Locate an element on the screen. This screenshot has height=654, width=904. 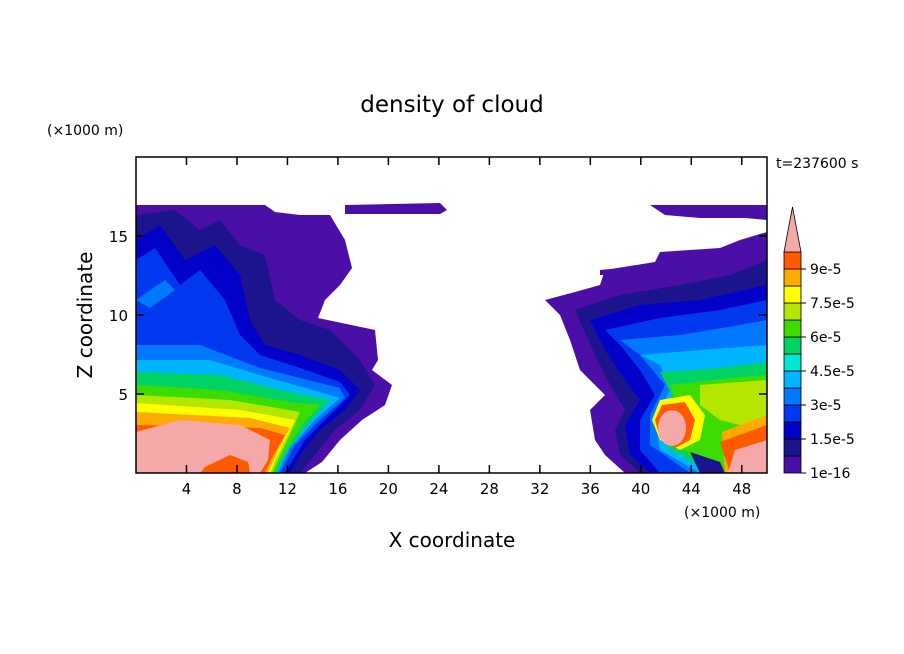
colorbar-label: 4.5e-5 is located at coordinates (832, 372).